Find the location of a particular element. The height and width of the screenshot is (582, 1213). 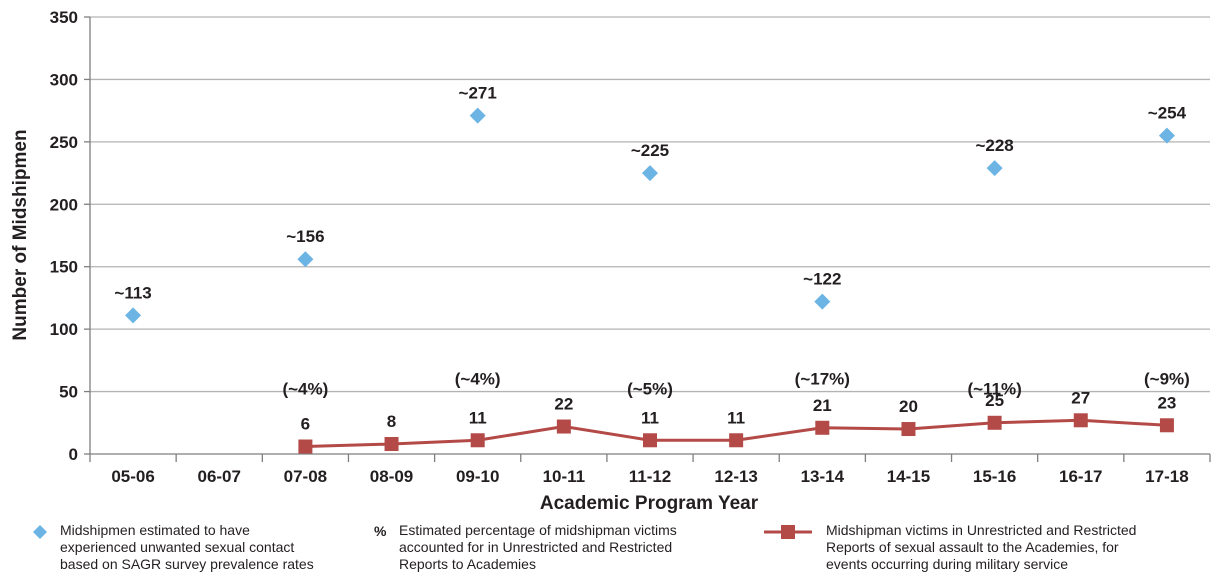

x-tick-label: 12-13 is located at coordinates (735, 476).